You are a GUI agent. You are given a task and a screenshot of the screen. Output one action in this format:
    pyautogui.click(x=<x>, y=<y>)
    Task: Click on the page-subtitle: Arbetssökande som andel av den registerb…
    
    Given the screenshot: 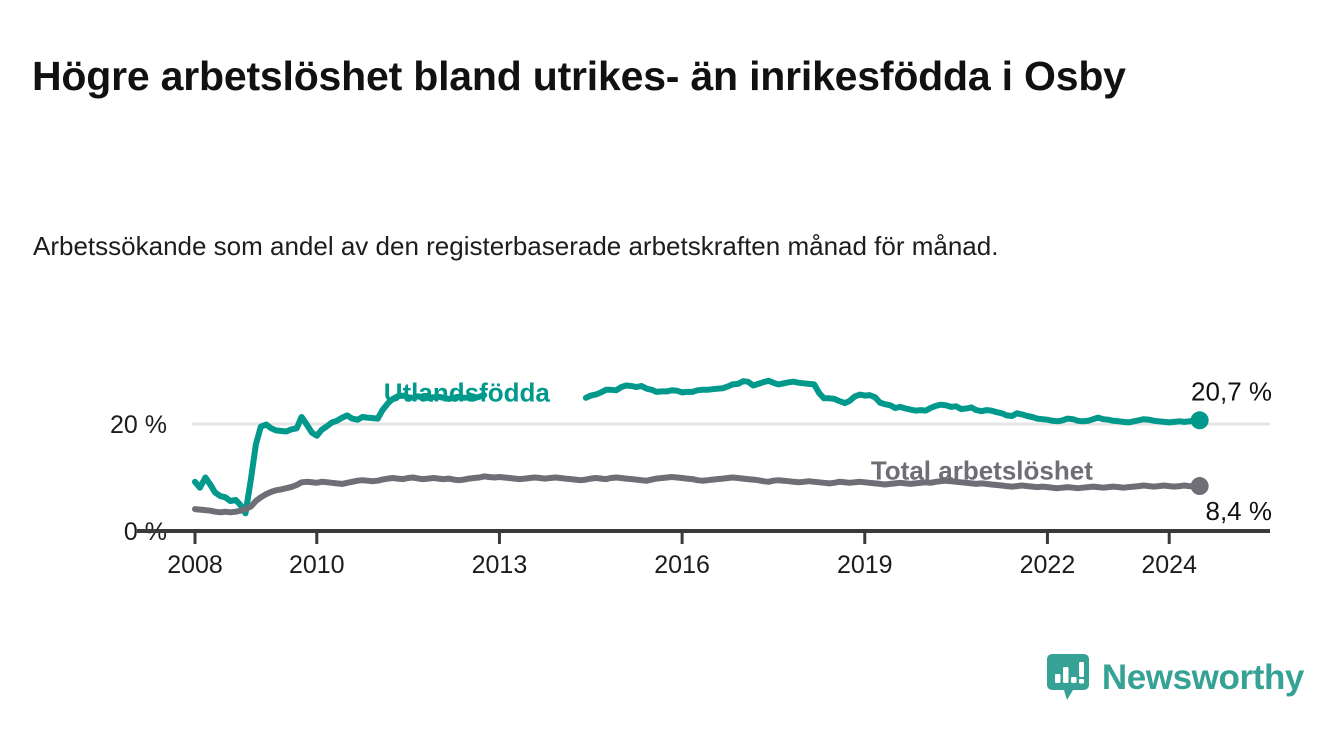 What is the action you would take?
    pyautogui.click(x=516, y=246)
    